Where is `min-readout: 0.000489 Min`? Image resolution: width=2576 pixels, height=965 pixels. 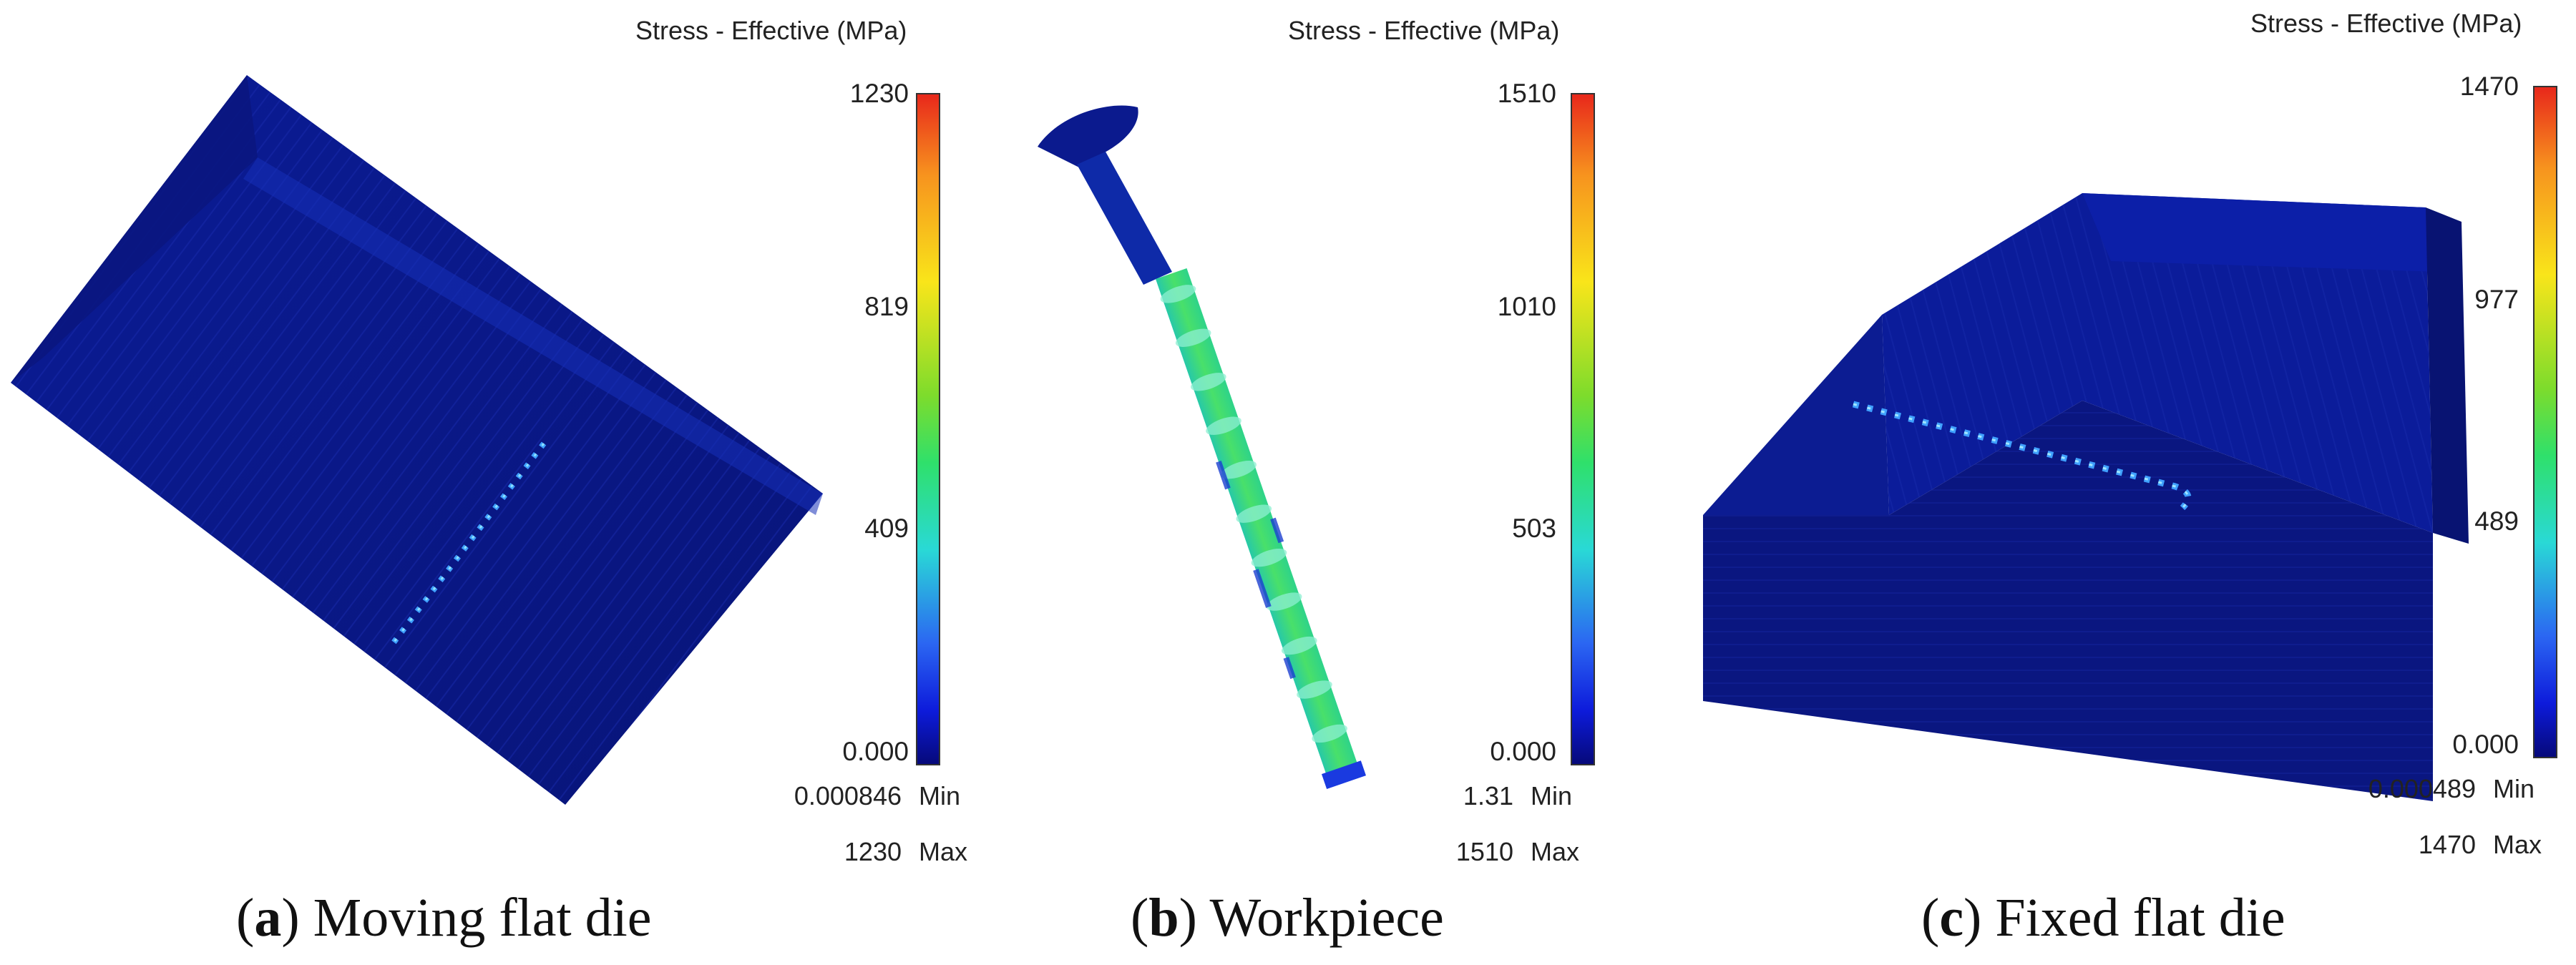 min-readout: 0.000489 Min is located at coordinates (2423, 789).